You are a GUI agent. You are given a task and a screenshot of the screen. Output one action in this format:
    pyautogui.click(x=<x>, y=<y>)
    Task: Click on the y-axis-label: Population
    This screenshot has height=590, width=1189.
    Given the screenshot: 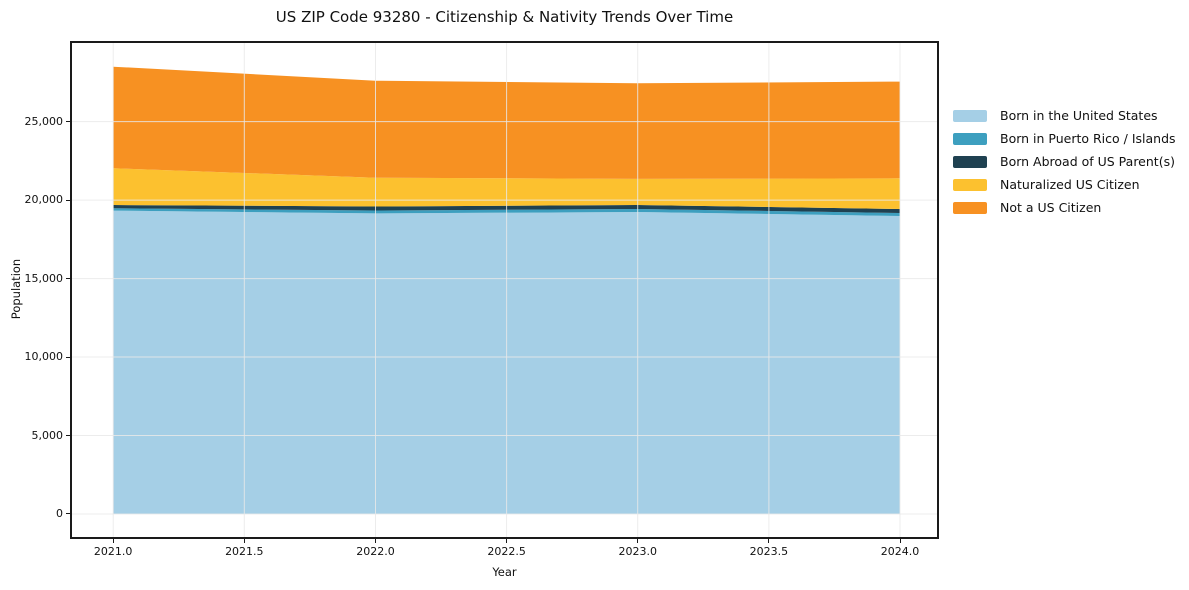 What is the action you would take?
    pyautogui.click(x=16, y=289)
    